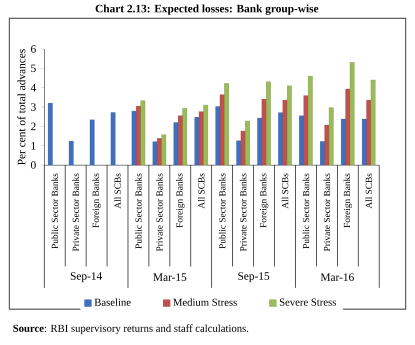  What do you see at coordinates (33, 49) in the screenshot?
I see `y-tick-label: 6` at bounding box center [33, 49].